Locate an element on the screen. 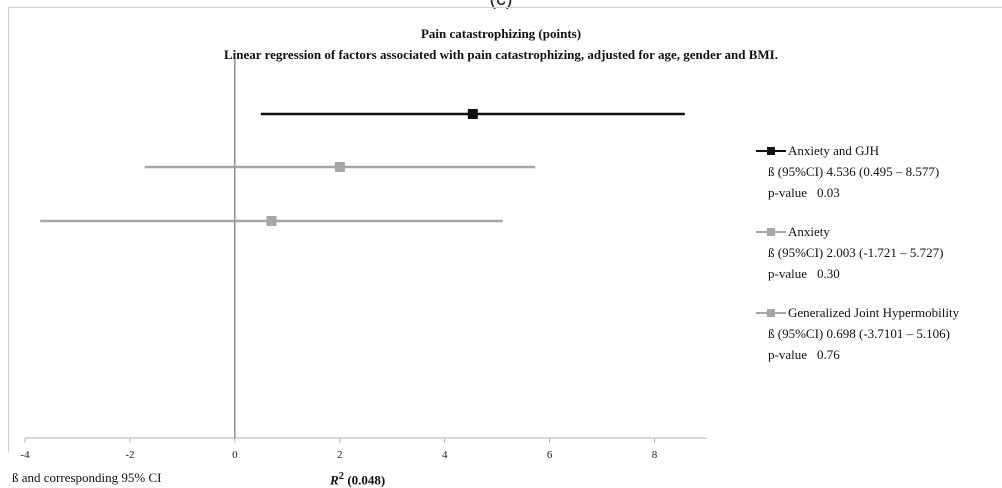 Image resolution: width=1002 pixels, height=488 pixels. legend-p-value: 0.30 is located at coordinates (828, 273).